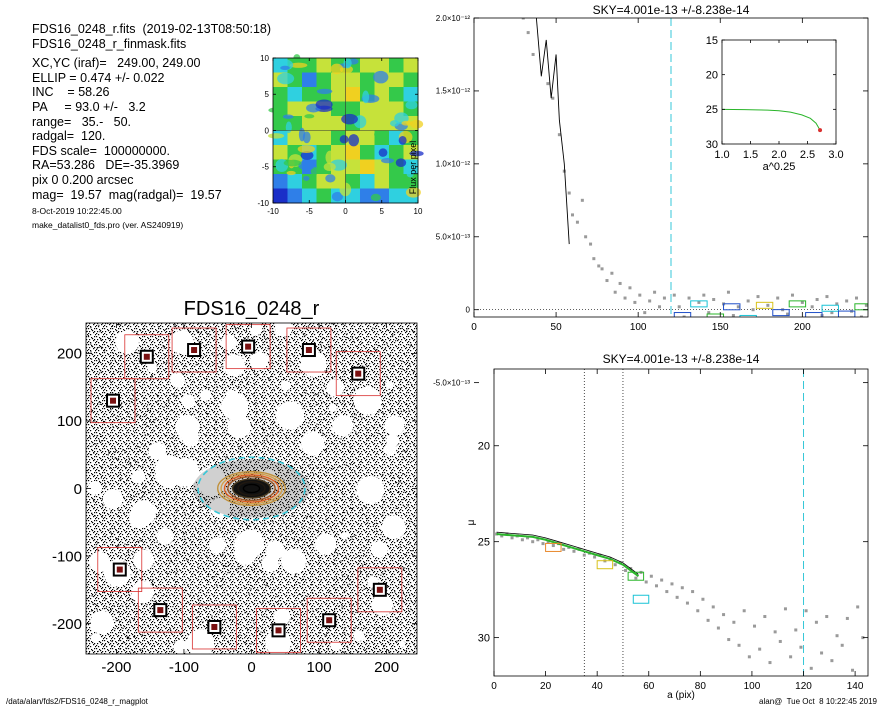  I want to click on mask-file-line: FDS16_0248_r_finmask.fits, so click(109, 43).